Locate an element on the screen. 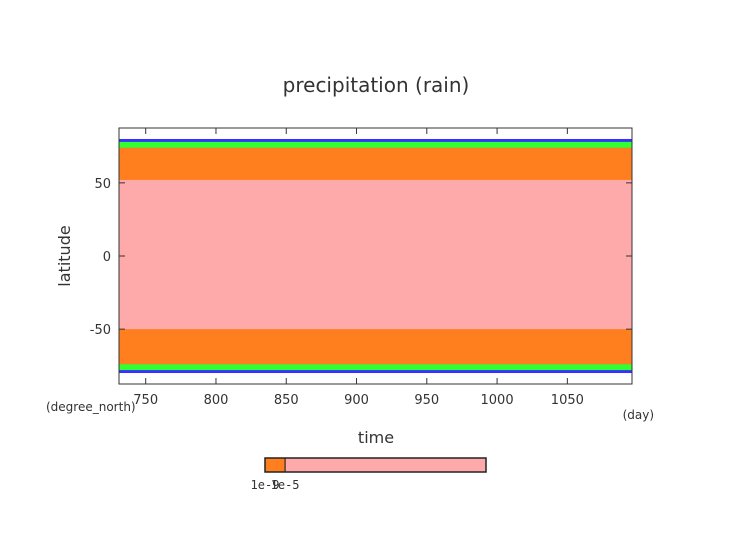 The height and width of the screenshot is (536, 752). y-axis-label: latitude is located at coordinates (64, 255).